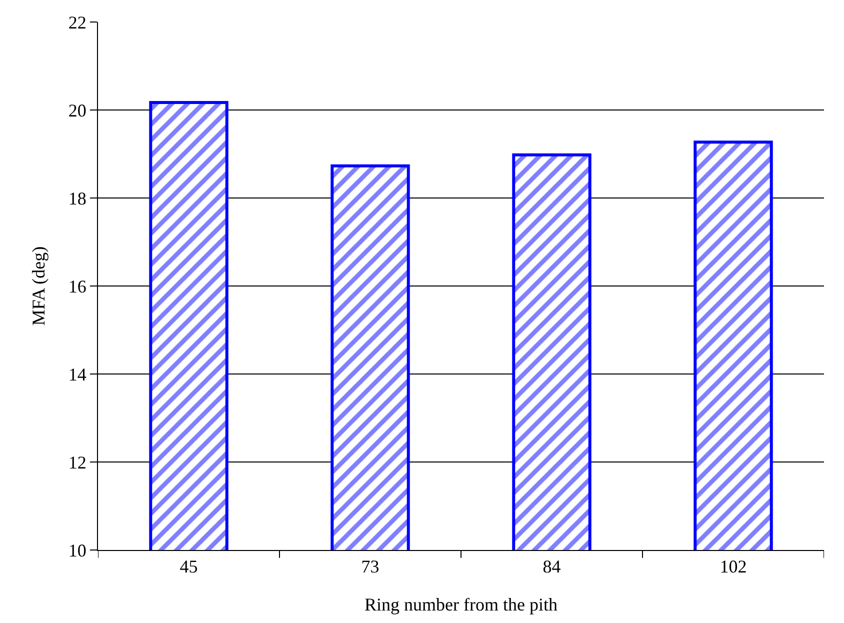 This screenshot has height=623, width=844. I want to click on y-tick-label: 20, so click(77, 110).